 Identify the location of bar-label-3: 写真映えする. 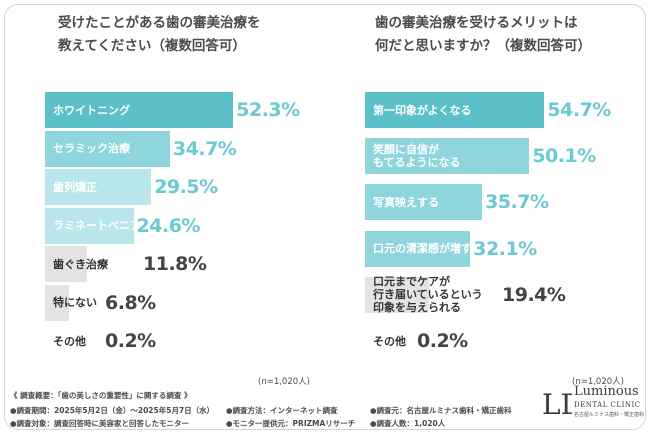
(406, 202).